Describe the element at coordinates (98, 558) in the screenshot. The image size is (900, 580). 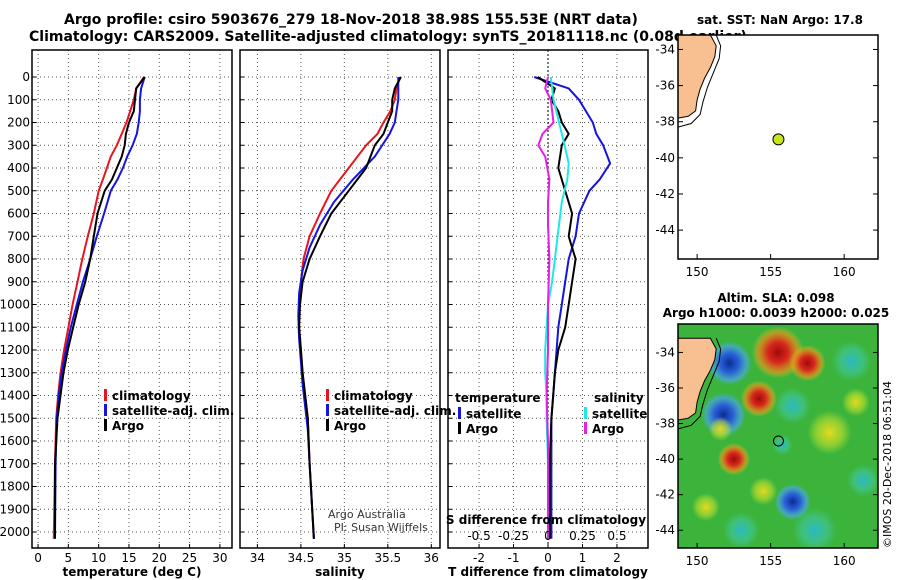
I see `tick-label-x-temperature: 10` at that location.